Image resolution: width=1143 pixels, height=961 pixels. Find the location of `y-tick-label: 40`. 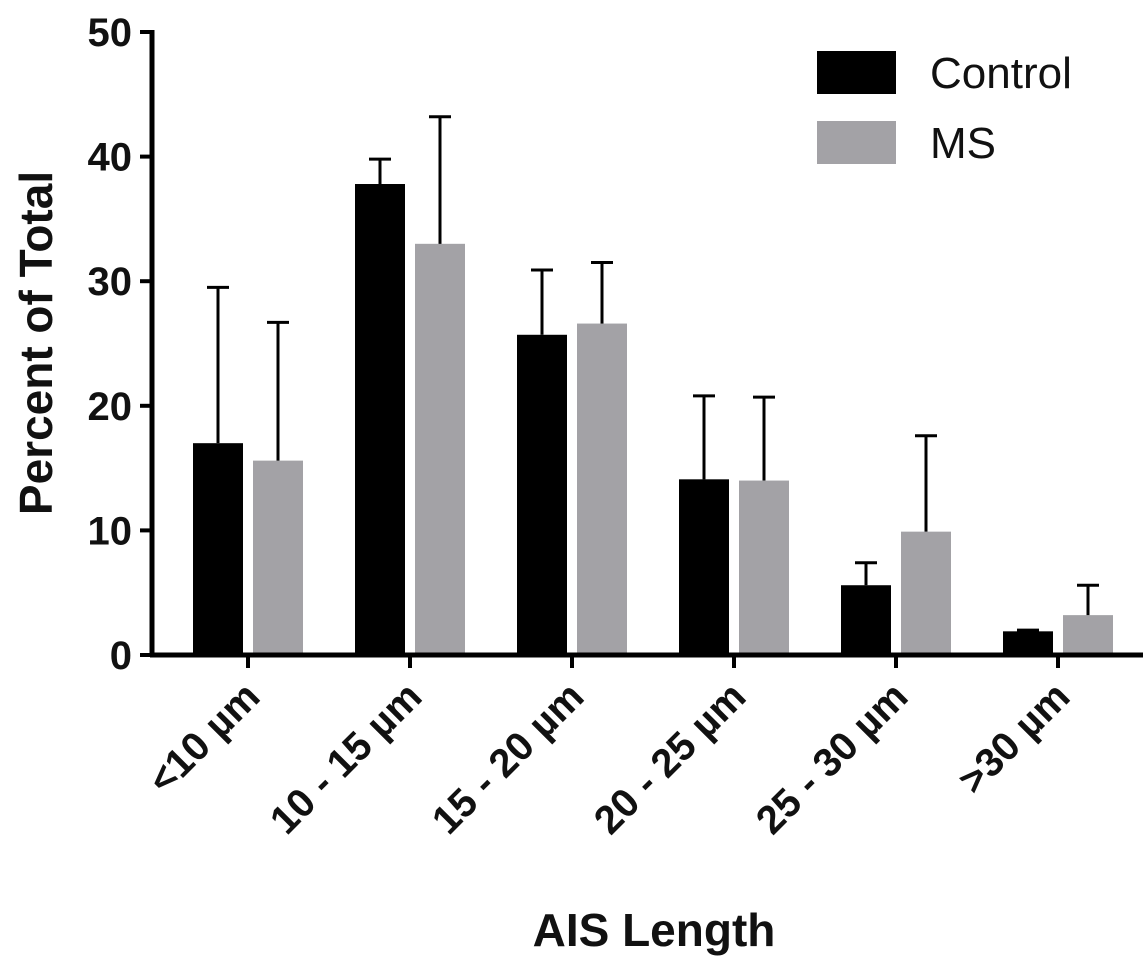

y-tick-label: 40 is located at coordinates (110, 158).